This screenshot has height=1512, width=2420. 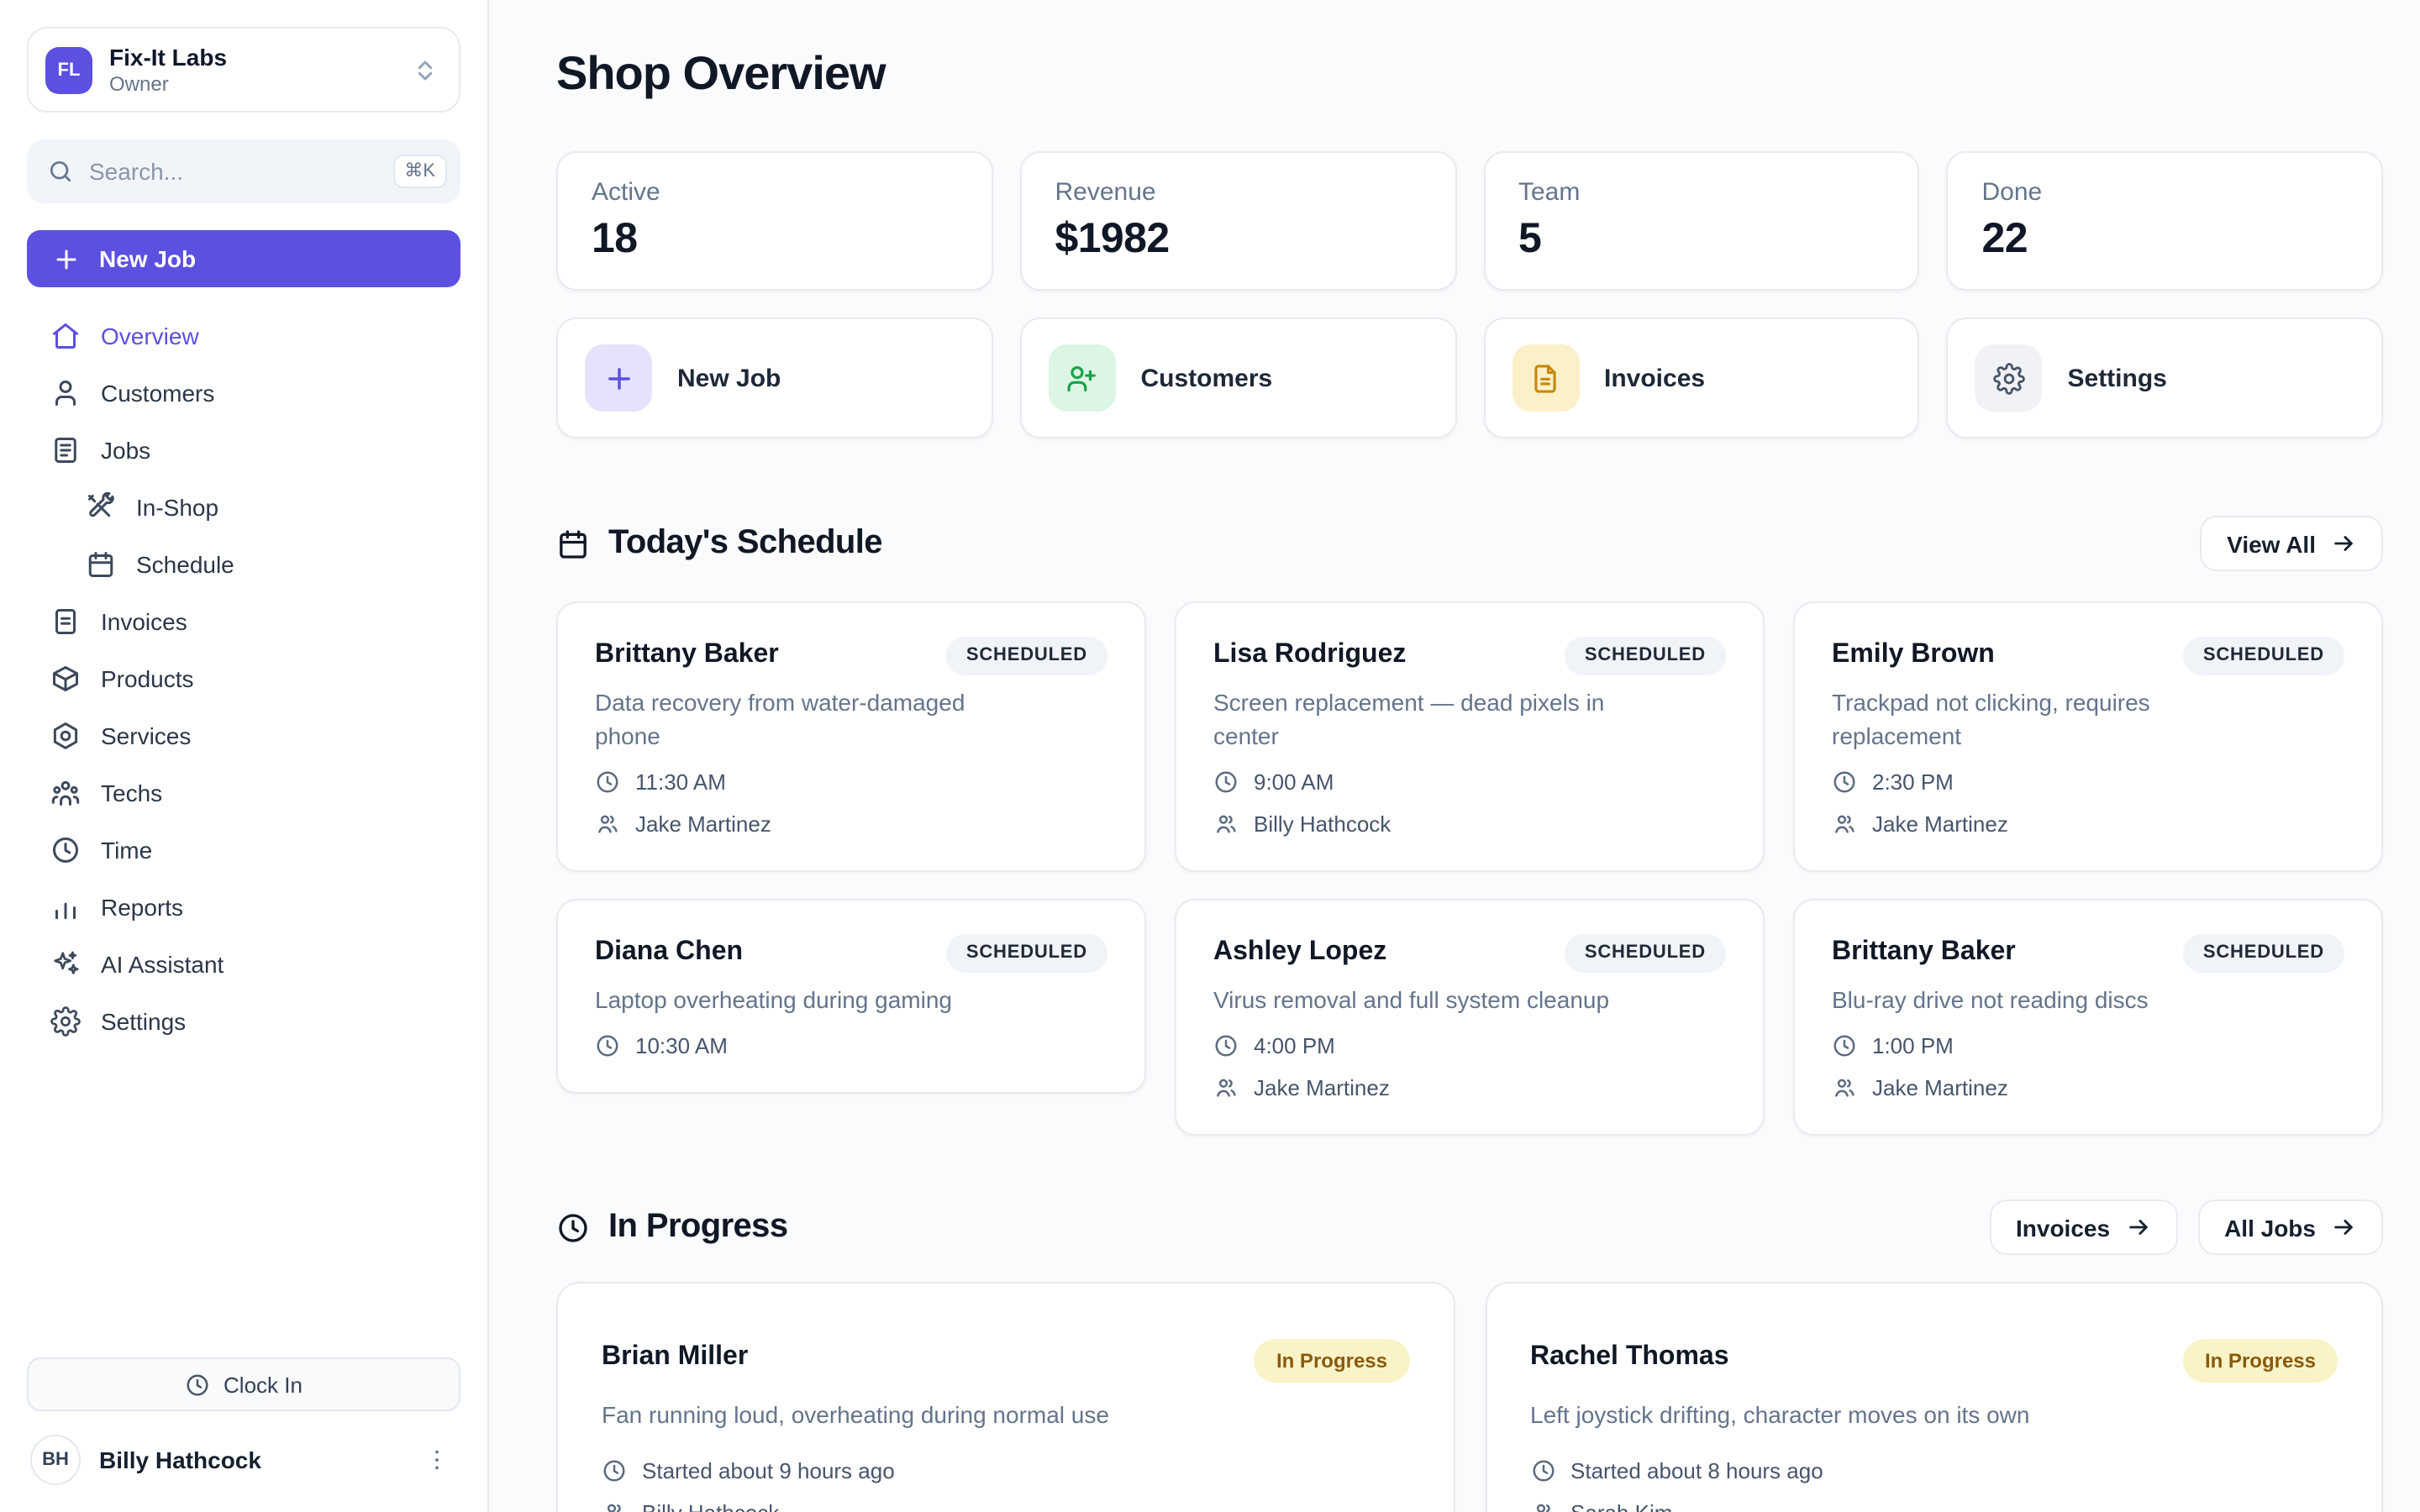 I want to click on stat-label: Team, so click(x=1549, y=192).